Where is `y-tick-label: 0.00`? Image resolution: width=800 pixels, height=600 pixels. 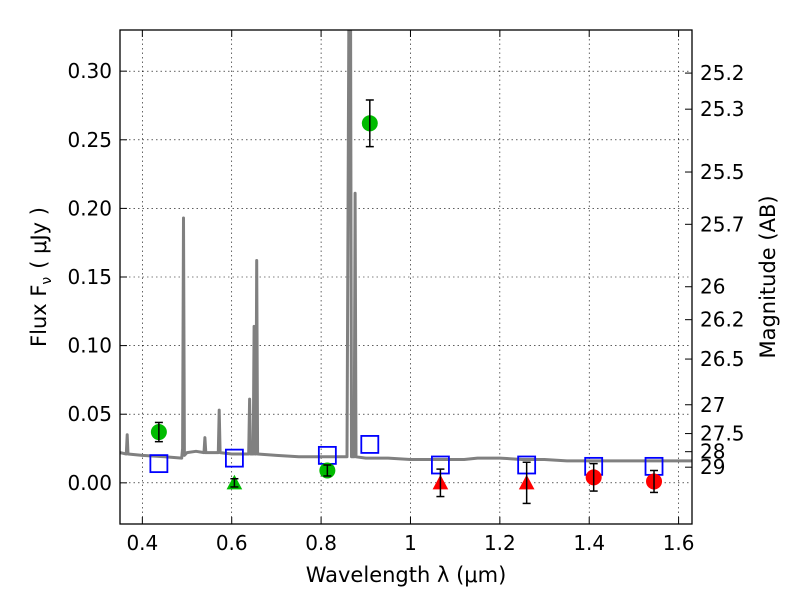 y-tick-label: 0.00 is located at coordinates (89, 483).